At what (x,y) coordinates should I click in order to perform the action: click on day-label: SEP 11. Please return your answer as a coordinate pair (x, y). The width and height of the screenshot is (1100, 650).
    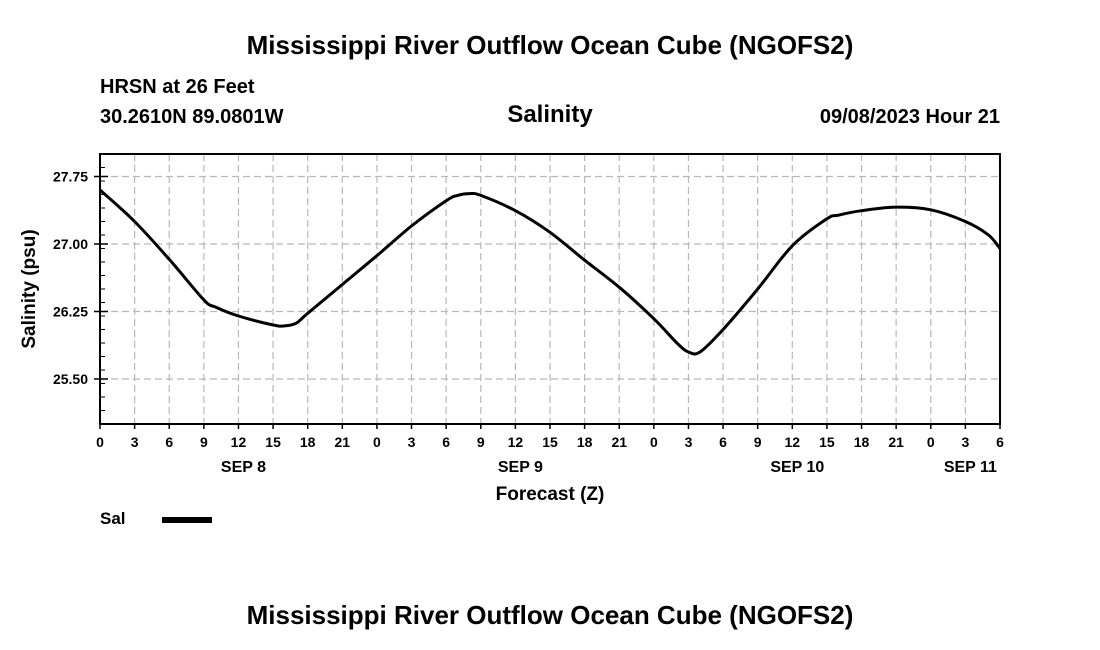
    Looking at the image, I should click on (970, 467).